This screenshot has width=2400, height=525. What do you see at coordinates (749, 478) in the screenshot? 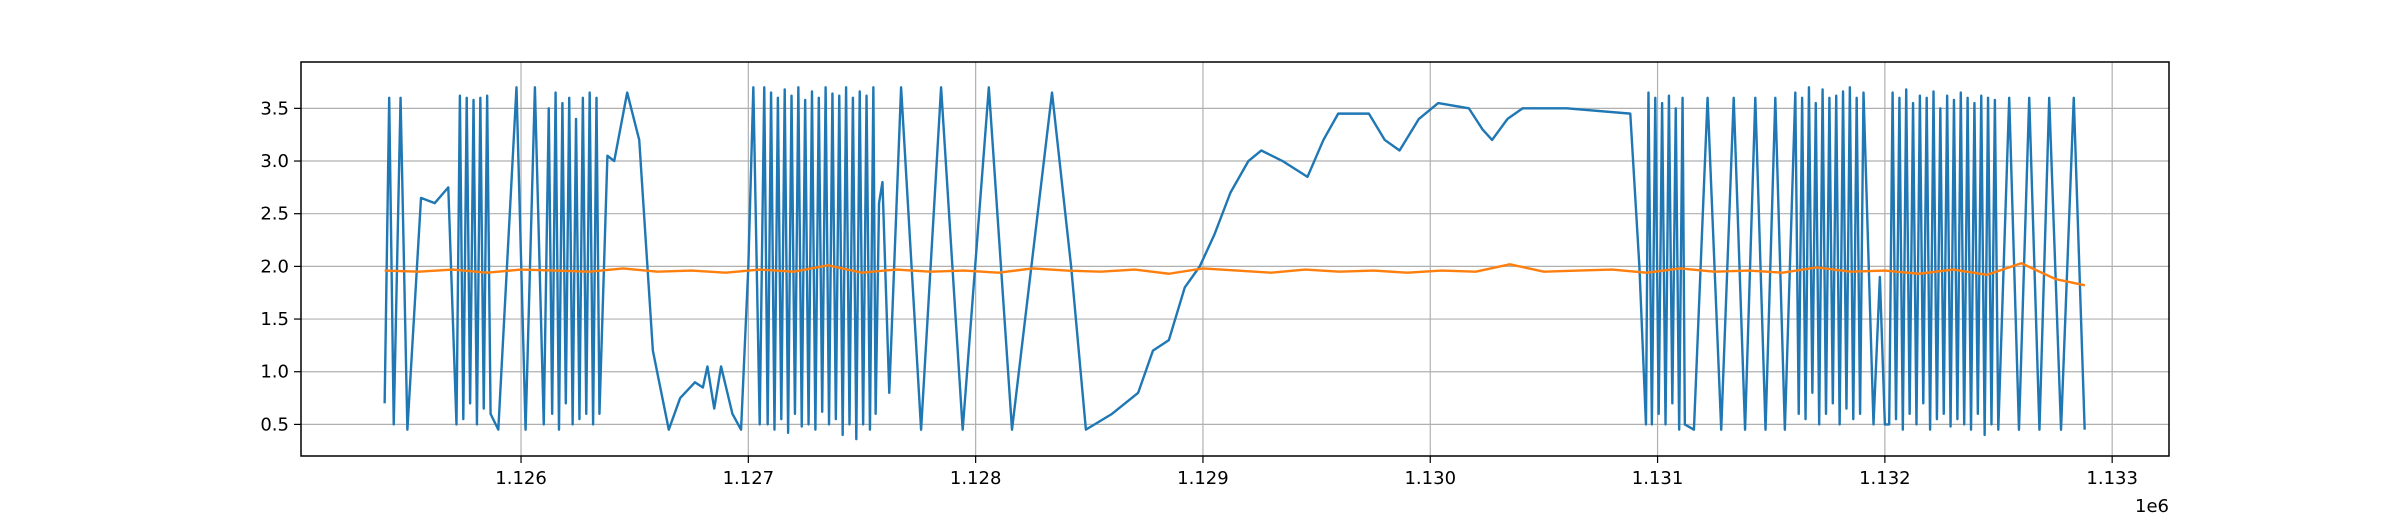
I see `x-tick-label: 1.127` at bounding box center [749, 478].